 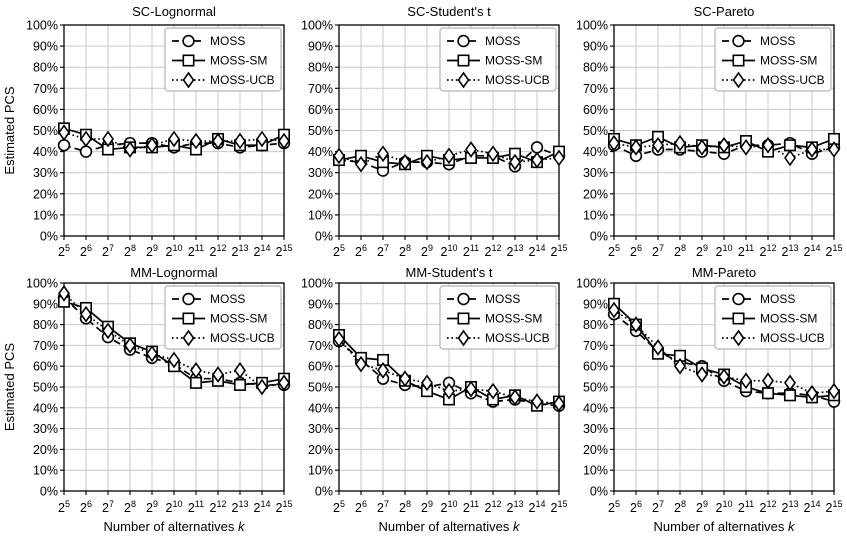 What do you see at coordinates (559, 251) in the screenshot?
I see `x-tick-label: 215` at bounding box center [559, 251].